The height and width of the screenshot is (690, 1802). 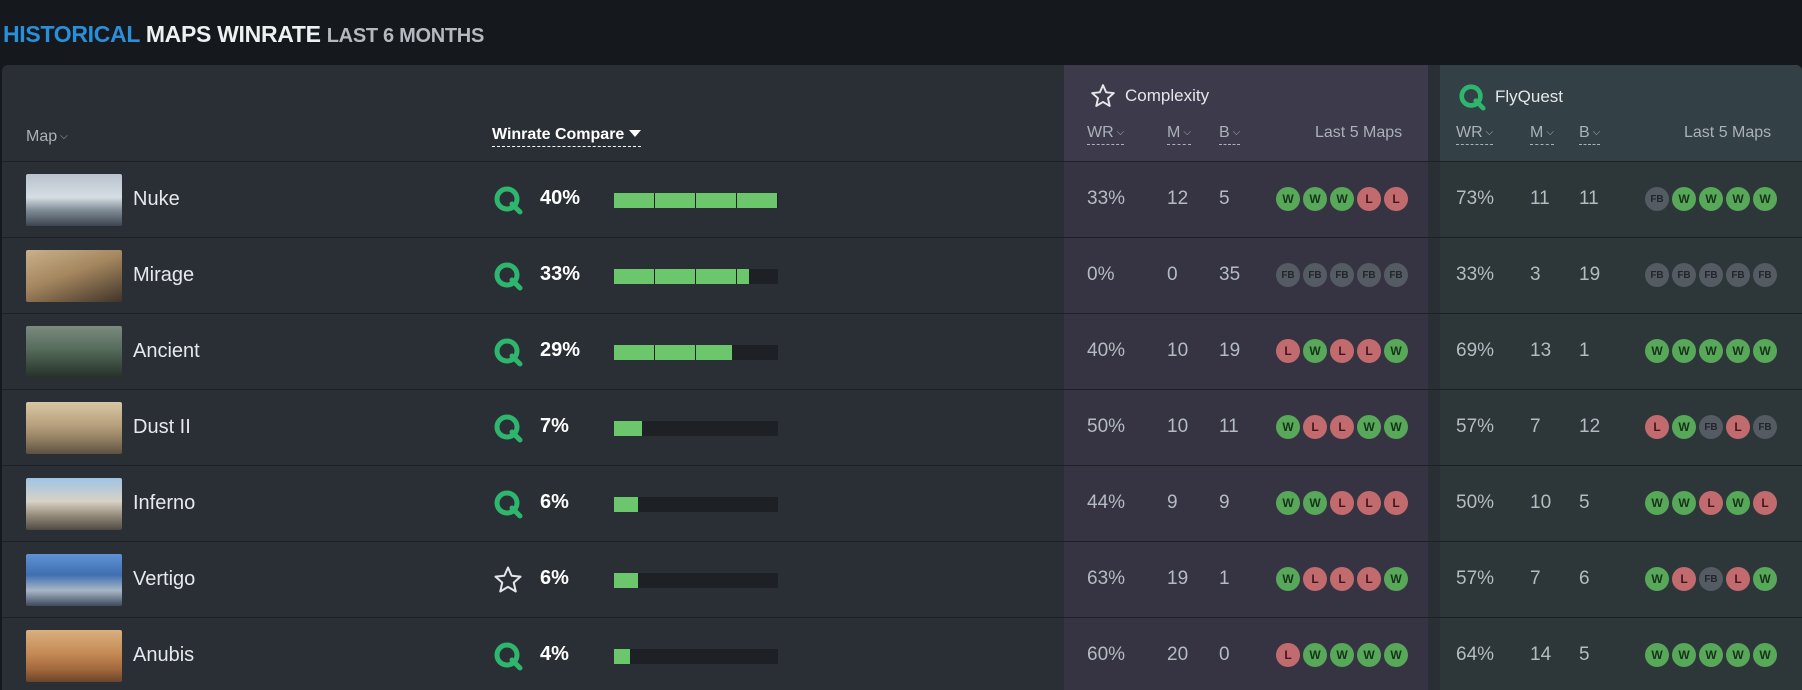 I want to click on winrate-compare-dropdown: Winrate Compare, so click(x=567, y=136).